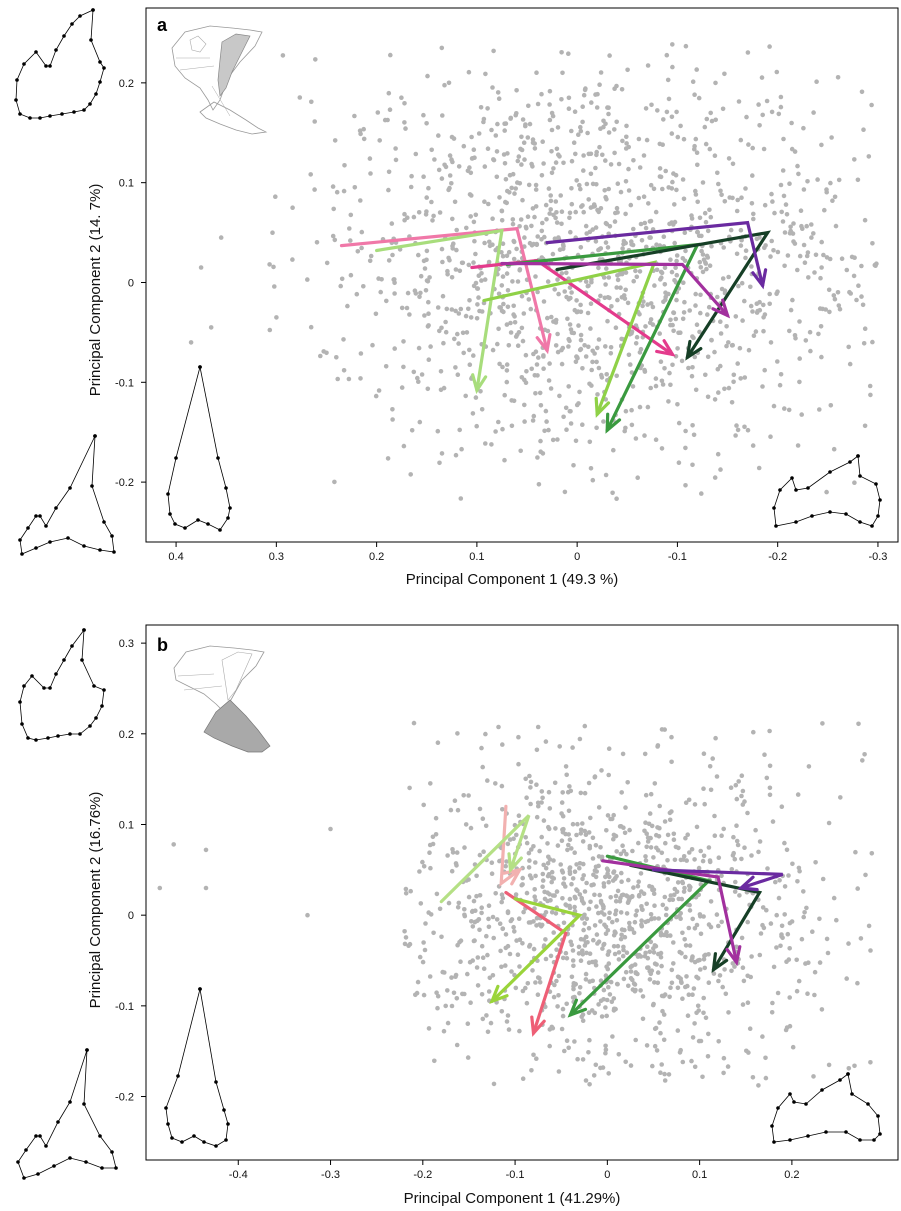 Image resolution: width=901 pixels, height=1211 pixels. Describe the element at coordinates (827, 491) in the screenshot. I see `panel-a-shape-bottom-right` at that location.